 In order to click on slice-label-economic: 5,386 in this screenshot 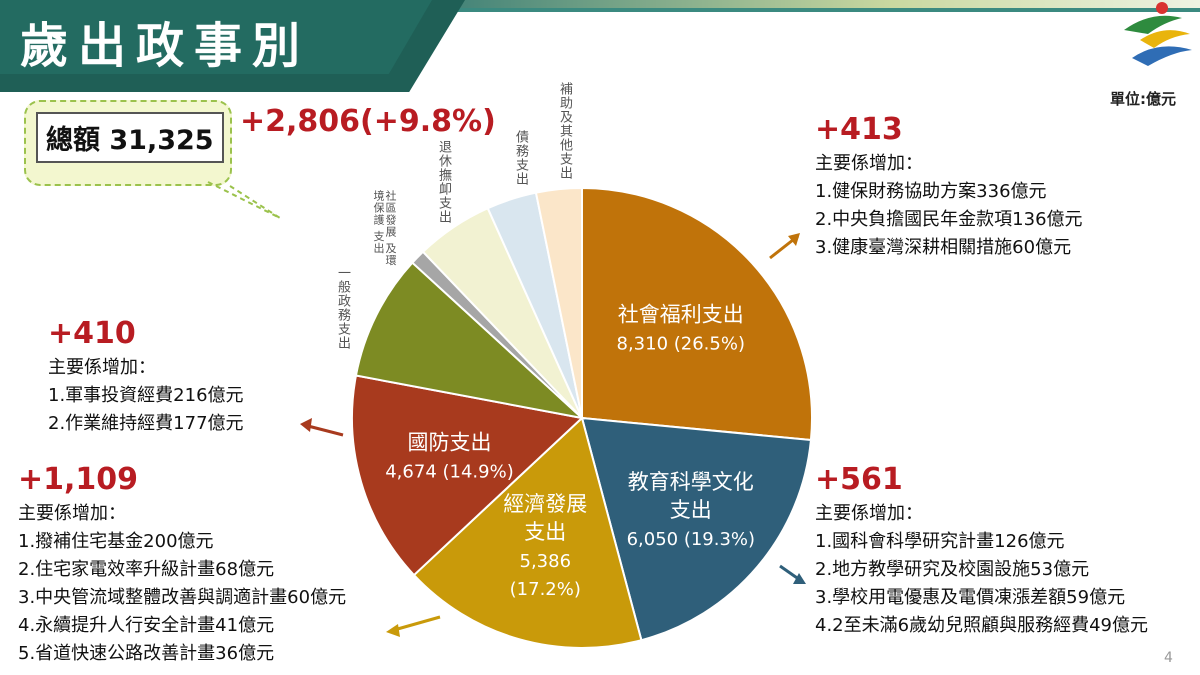, I will do `click(546, 561)`.